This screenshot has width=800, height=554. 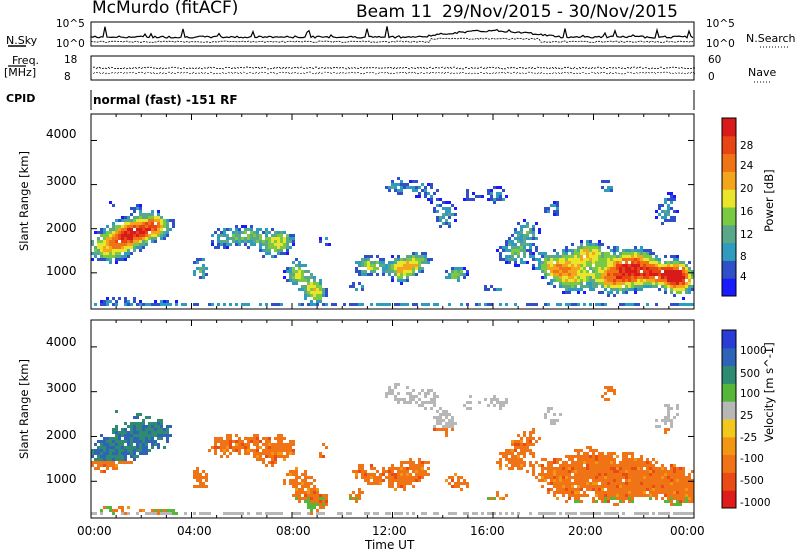 What do you see at coordinates (70, 24) in the screenshot?
I see `noise-tick-top-left: 10^5` at bounding box center [70, 24].